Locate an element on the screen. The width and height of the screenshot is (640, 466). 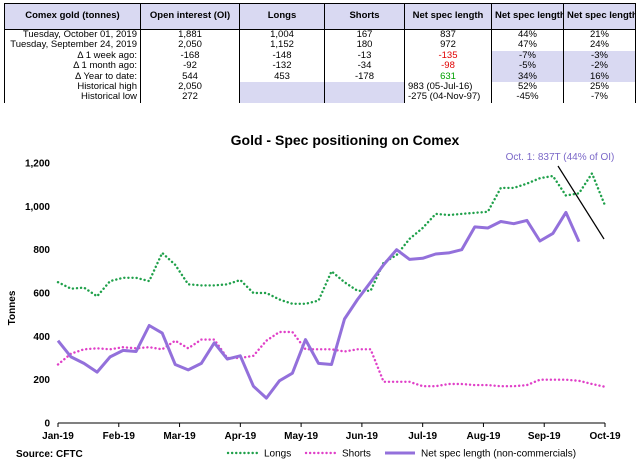
y-tick-label: 400 is located at coordinates (41, 337).